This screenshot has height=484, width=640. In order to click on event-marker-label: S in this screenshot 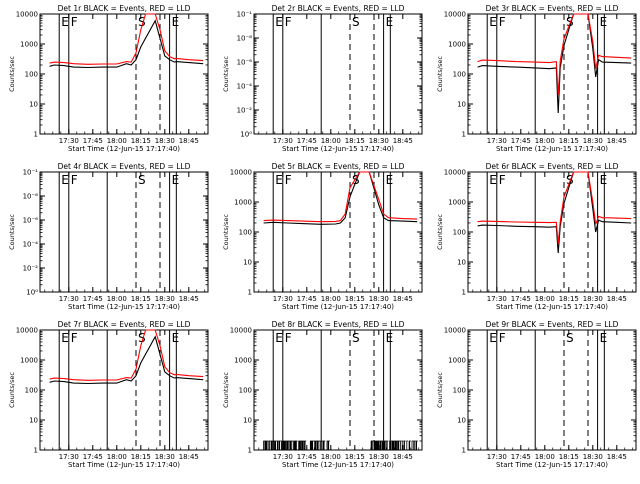, I will do `click(356, 22)`.